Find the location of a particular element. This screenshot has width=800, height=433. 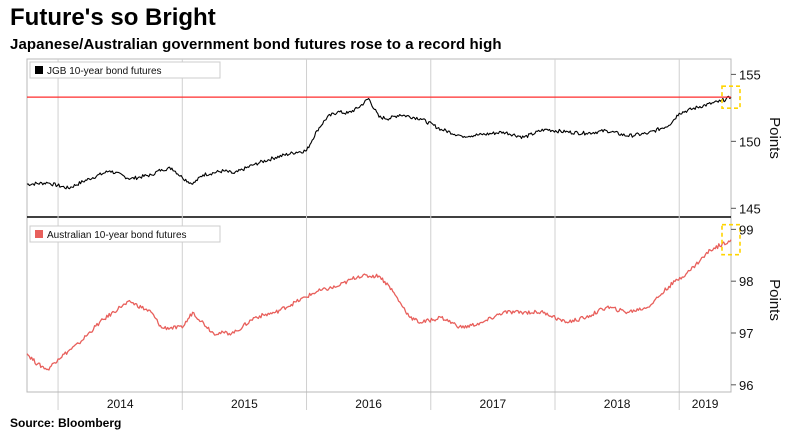

y-tick-label: 98 is located at coordinates (746, 281).